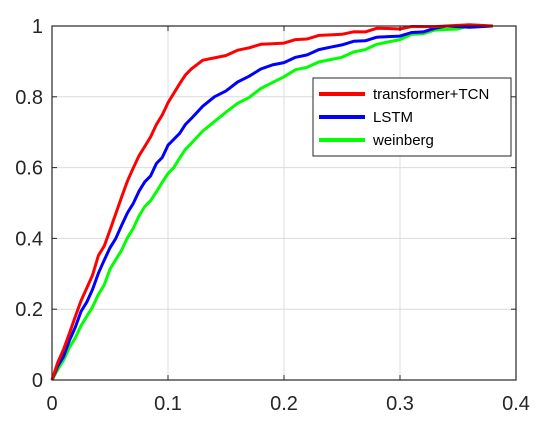 The height and width of the screenshot is (427, 550). What do you see at coordinates (29, 239) in the screenshot?
I see `y-tick-label: 0.4` at bounding box center [29, 239].